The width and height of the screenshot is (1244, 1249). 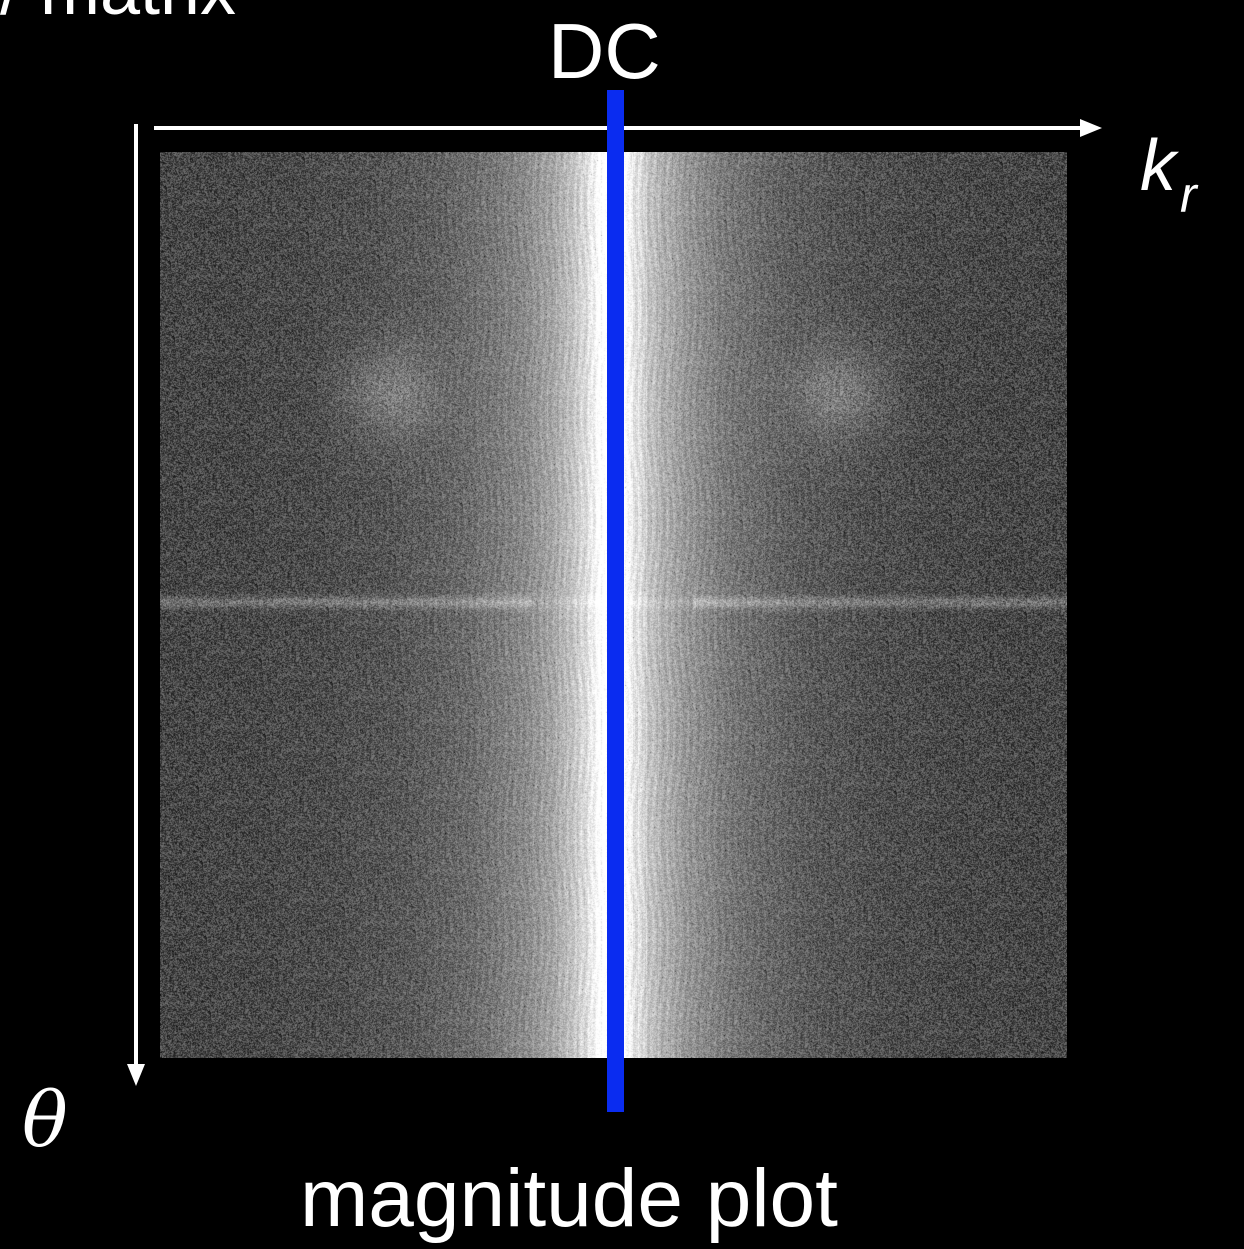 I want to click on kr-axis-arrow, so click(x=628, y=128).